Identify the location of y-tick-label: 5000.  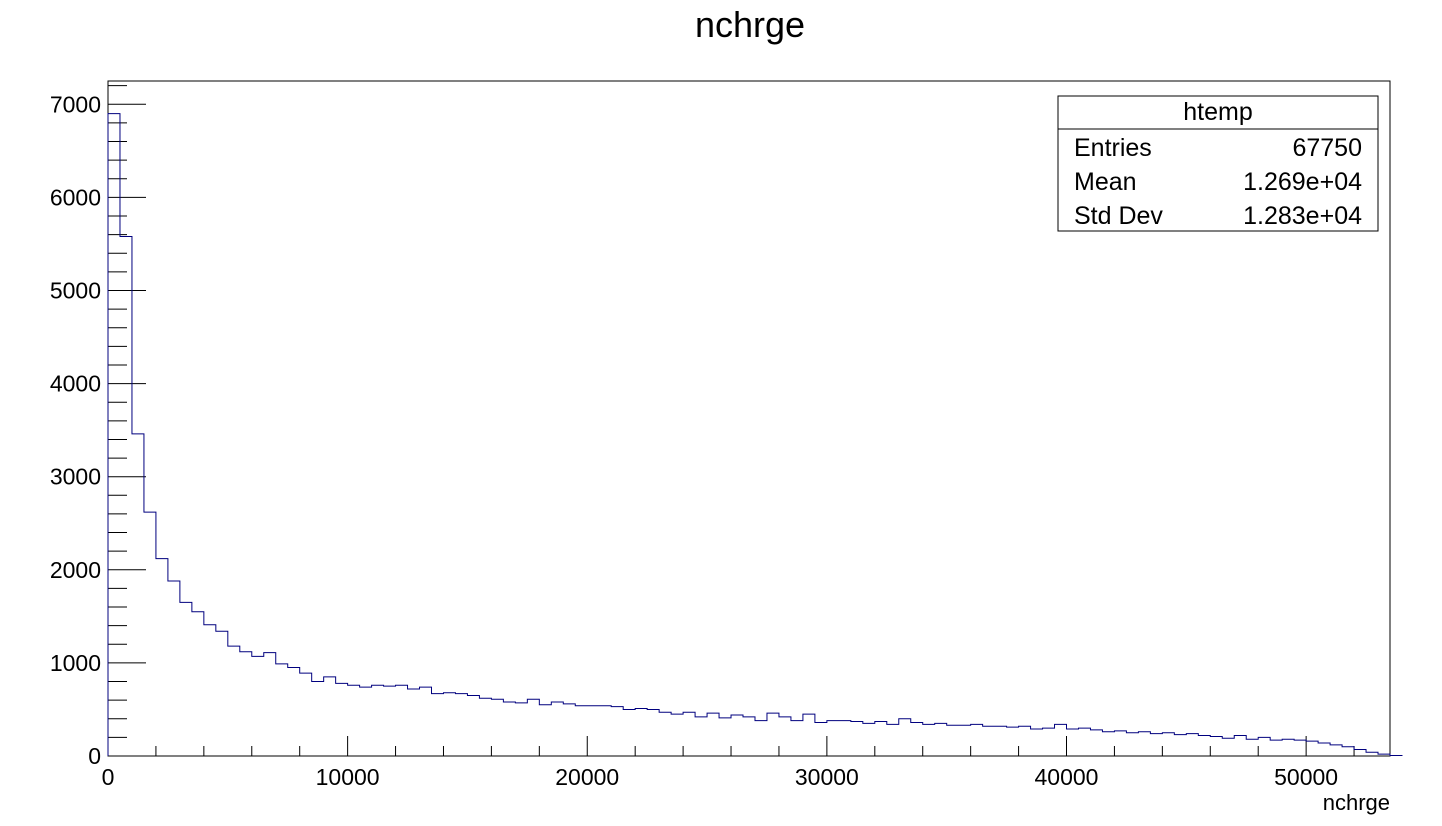
(75, 290).